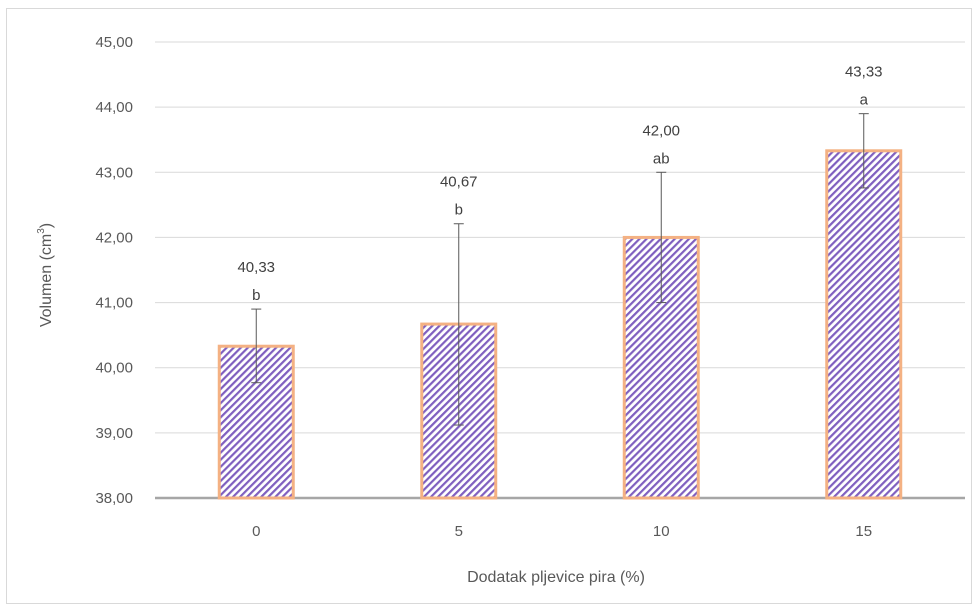 The width and height of the screenshot is (979, 610). I want to click on x-axis-title: Dodatak pljevice pira (%), so click(556, 577).